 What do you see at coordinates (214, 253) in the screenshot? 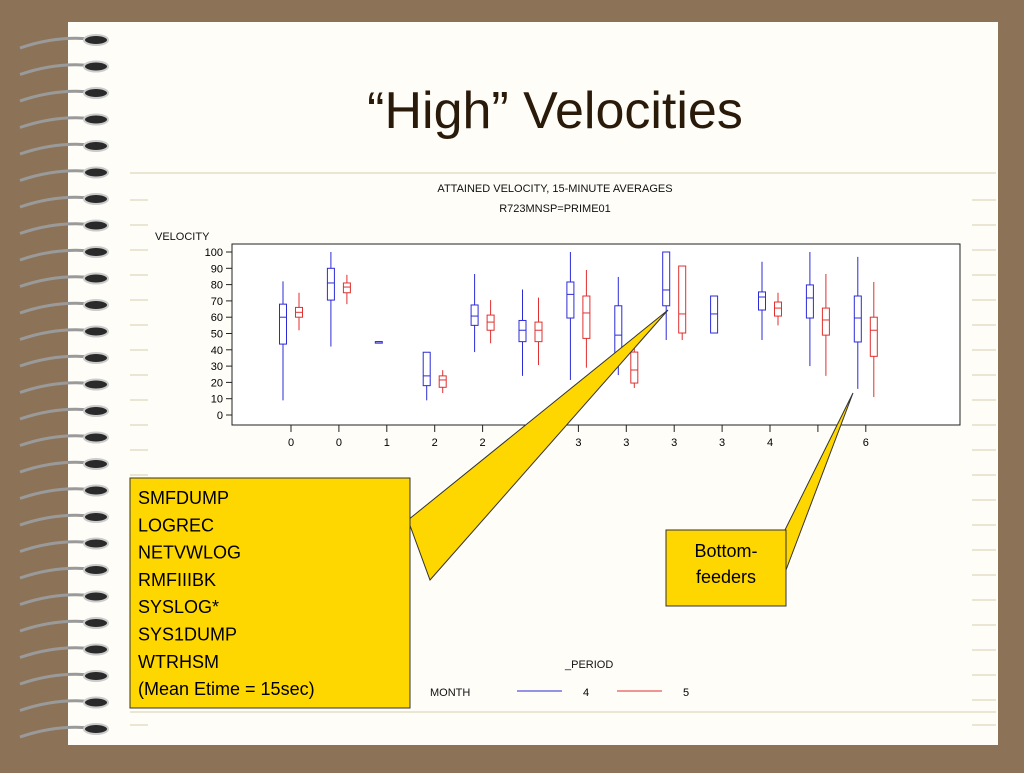
I see `y-tick-label: 100` at bounding box center [214, 253].